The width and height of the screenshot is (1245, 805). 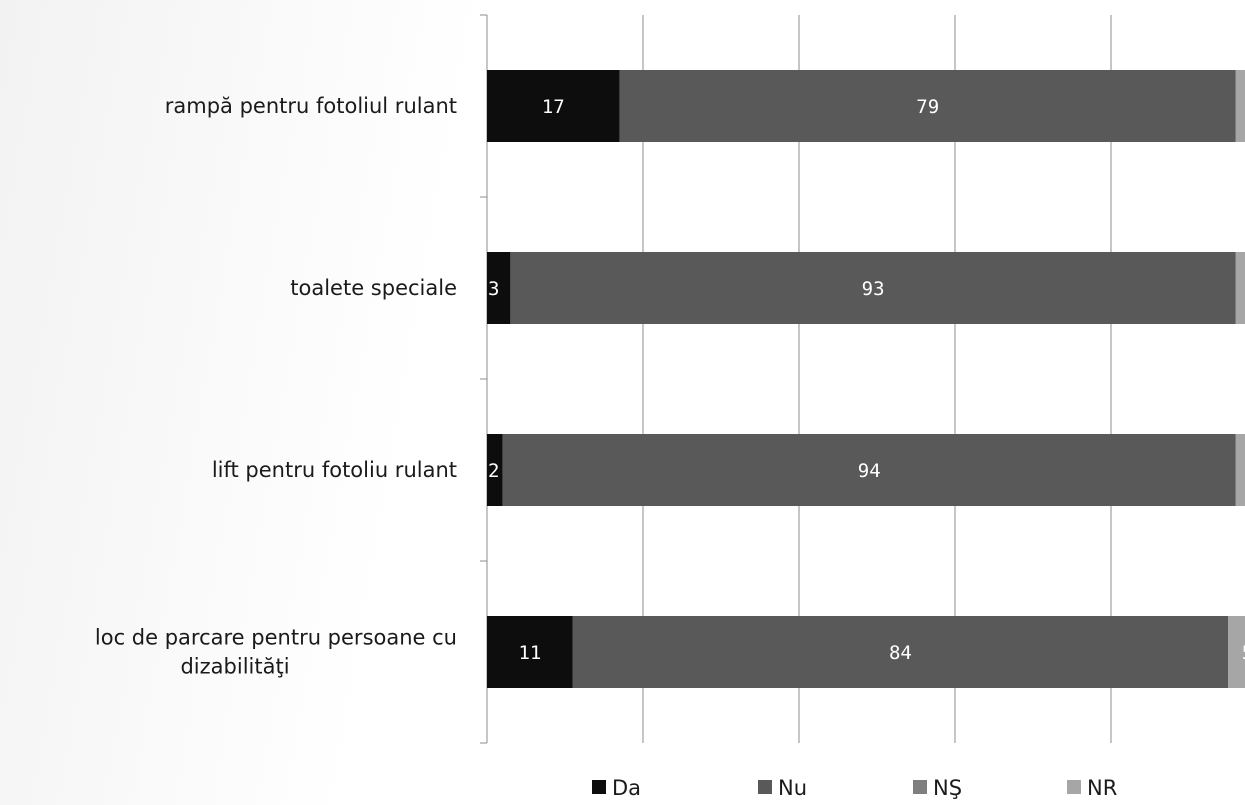 I want to click on data-label: 79, so click(x=927, y=107).